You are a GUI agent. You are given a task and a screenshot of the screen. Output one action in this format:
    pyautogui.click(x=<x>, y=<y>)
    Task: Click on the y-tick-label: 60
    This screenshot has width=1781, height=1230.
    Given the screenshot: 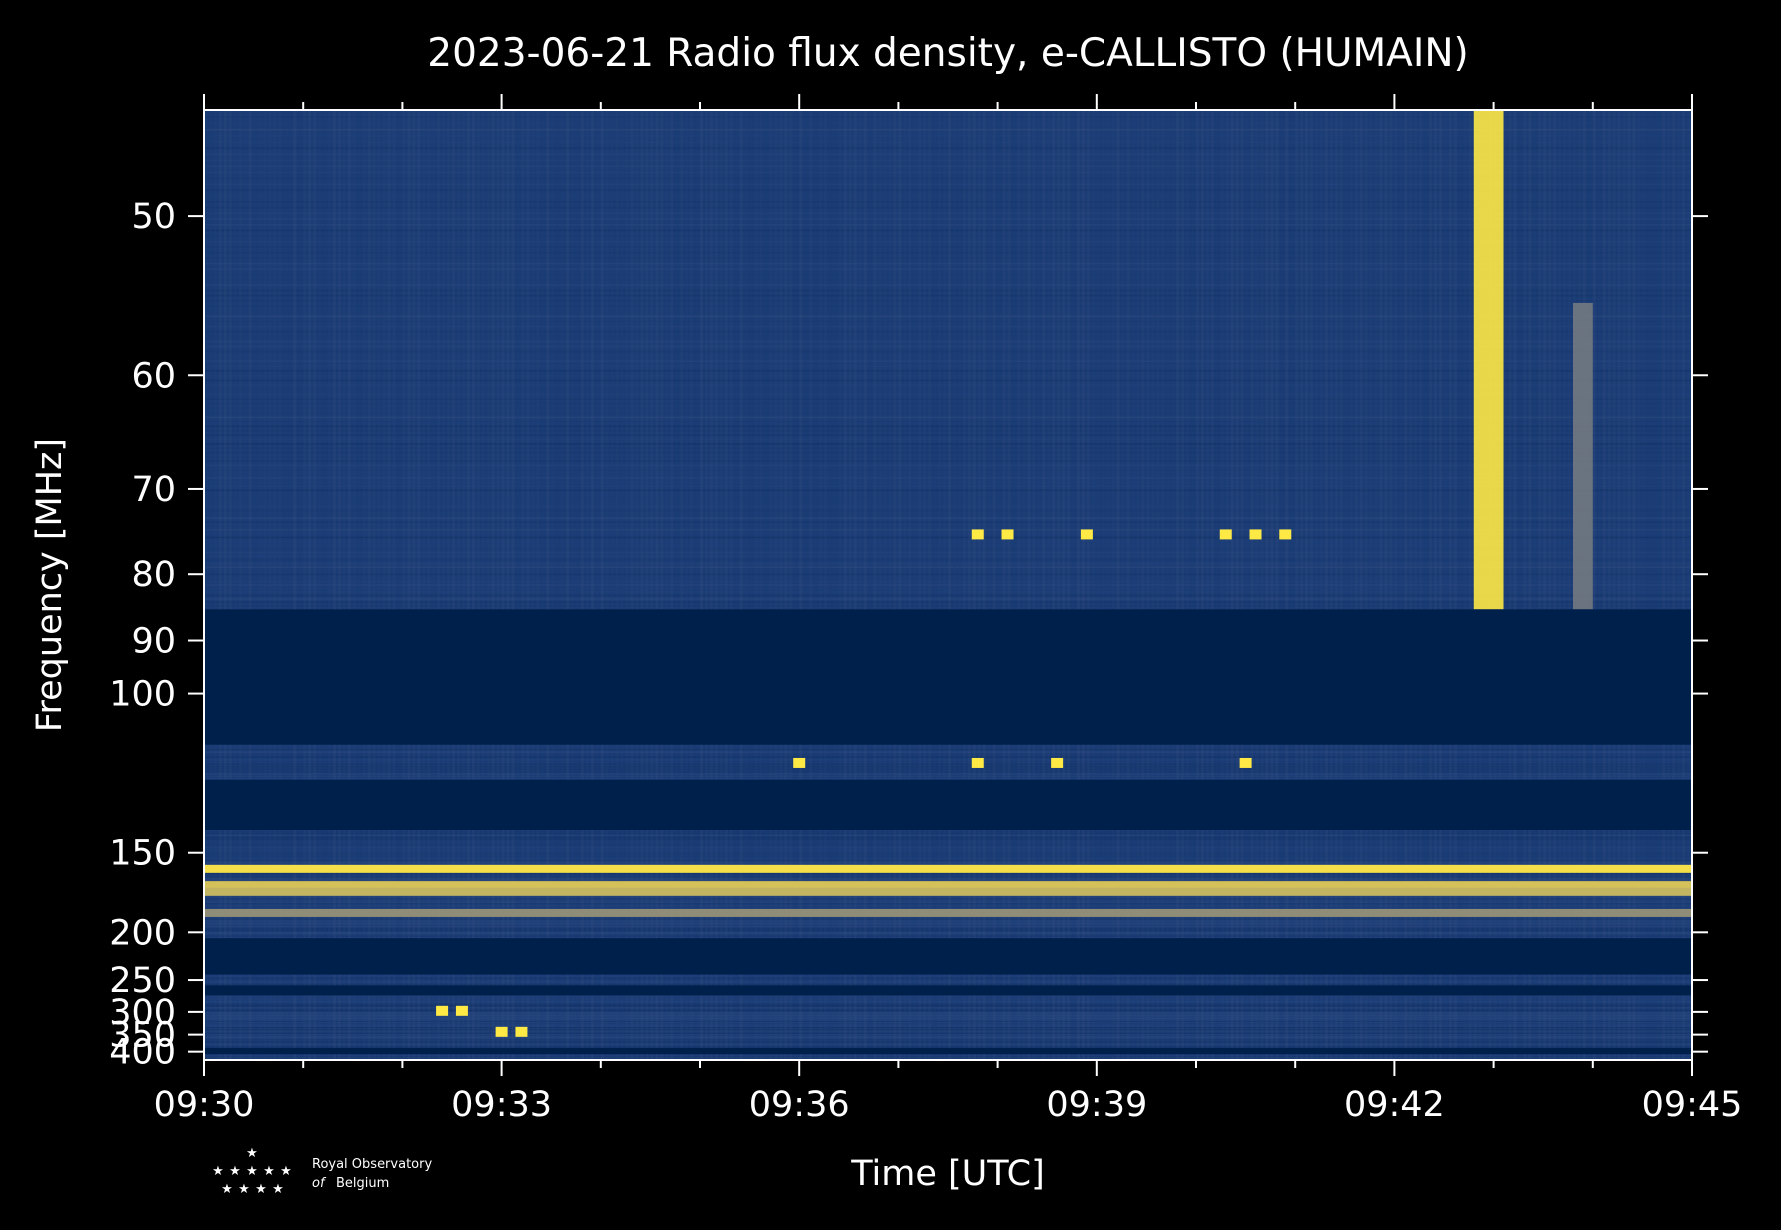 What is the action you would take?
    pyautogui.click(x=153, y=376)
    